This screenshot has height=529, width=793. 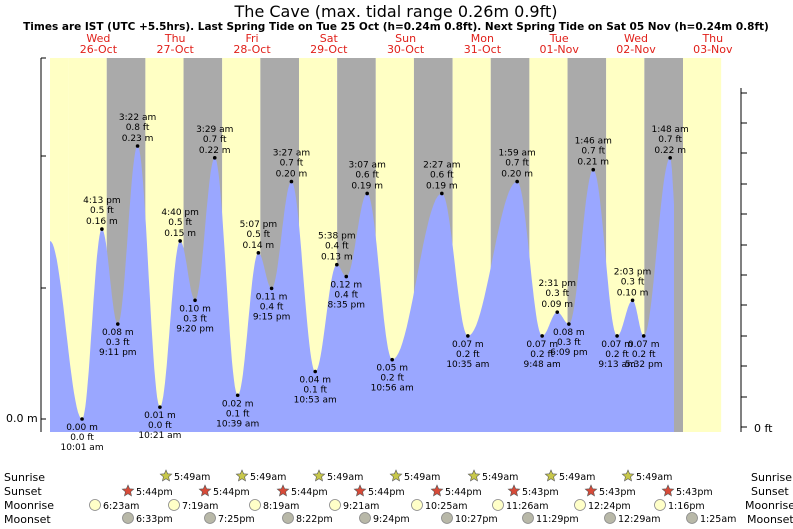 I want to click on day-label-date: 03-Nov, so click(x=713, y=49).